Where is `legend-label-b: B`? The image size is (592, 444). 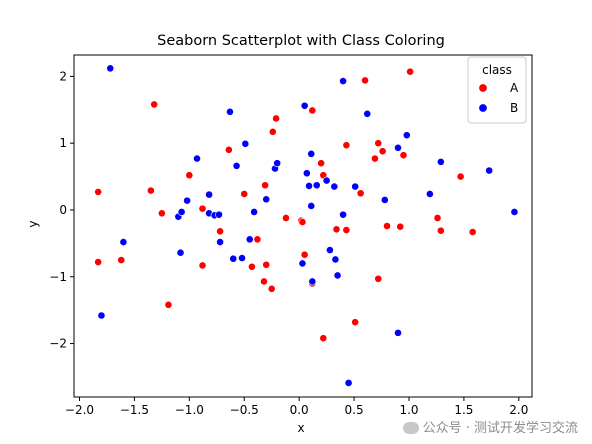
legend-label-b: B is located at coordinates (514, 108).